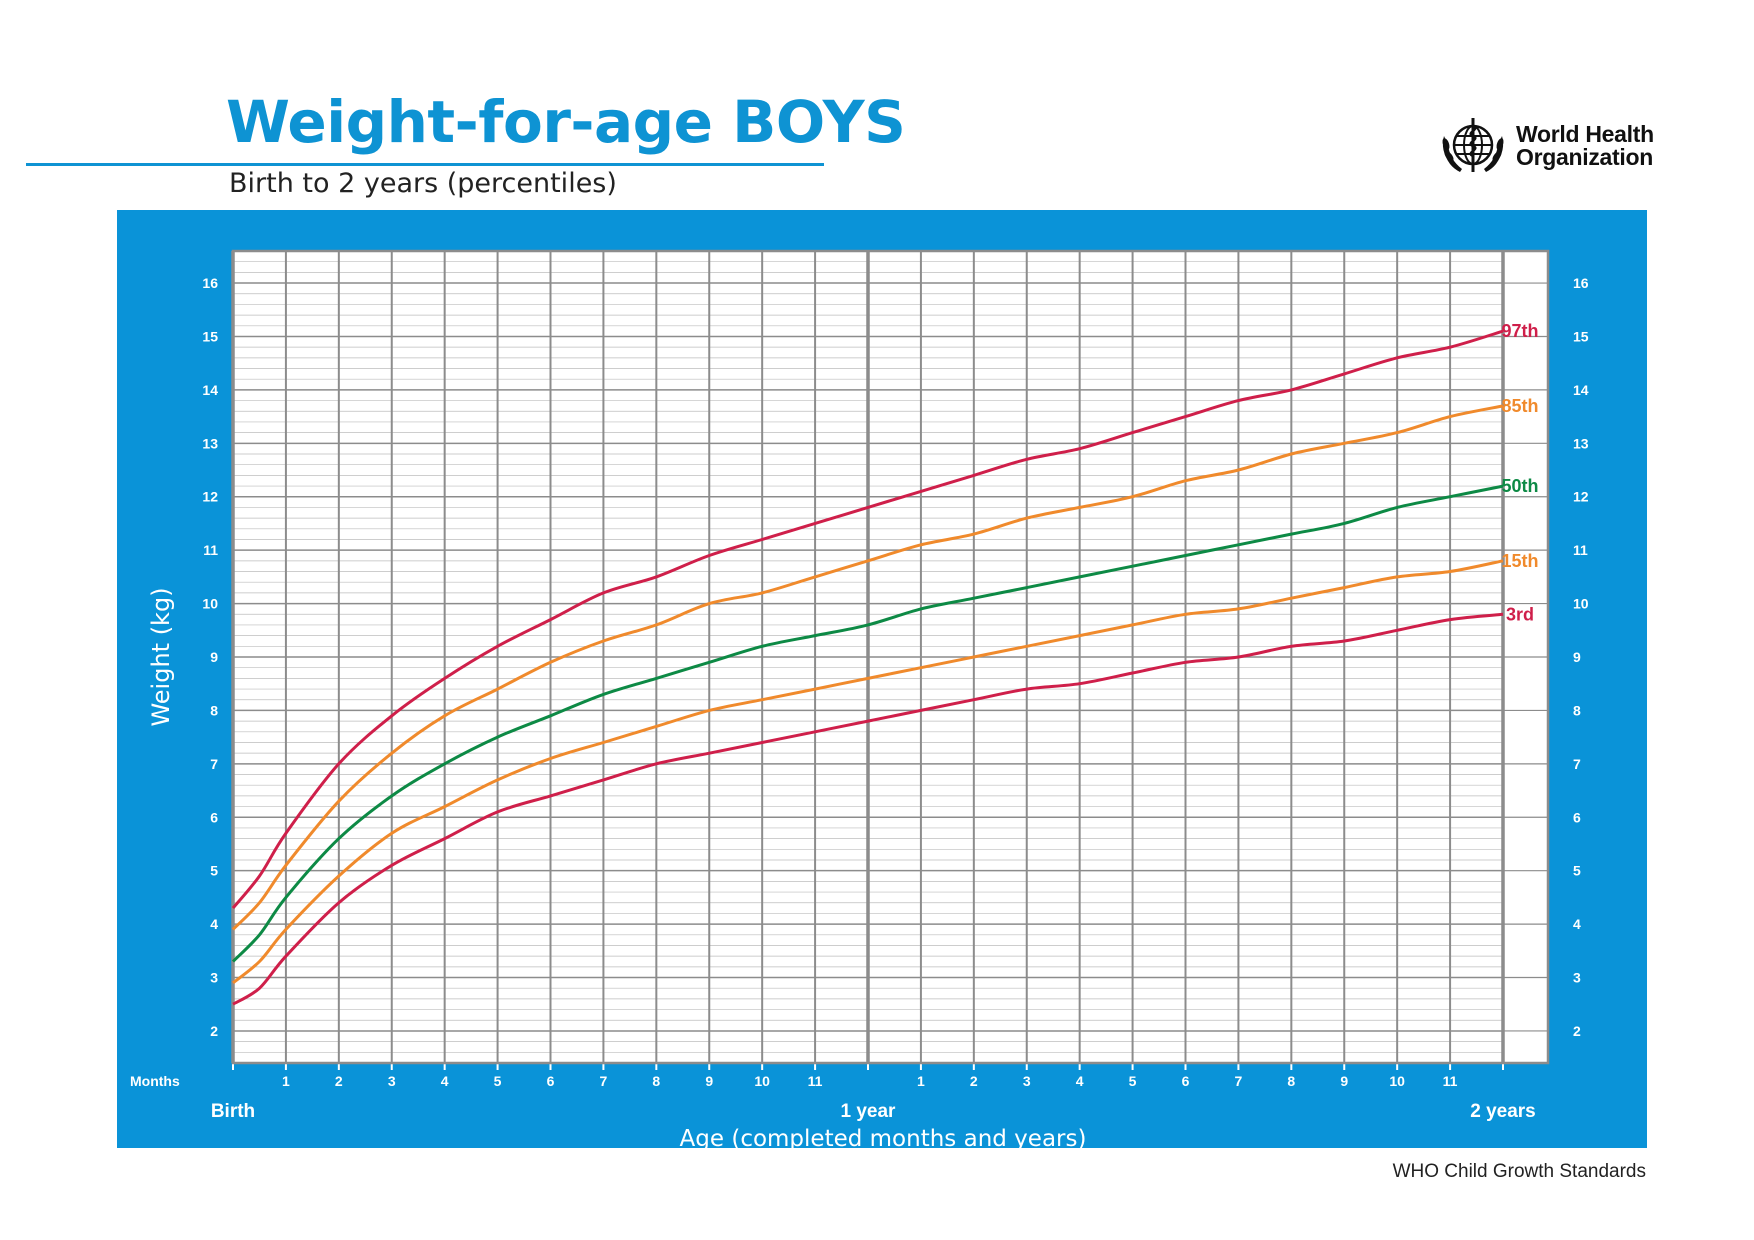  I want to click on y-tick-label-left: 4, so click(214, 924).